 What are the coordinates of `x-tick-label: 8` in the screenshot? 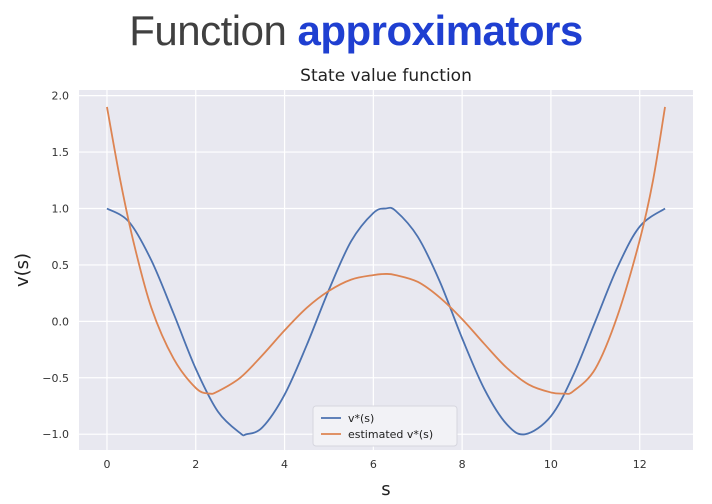 It's located at (462, 464).